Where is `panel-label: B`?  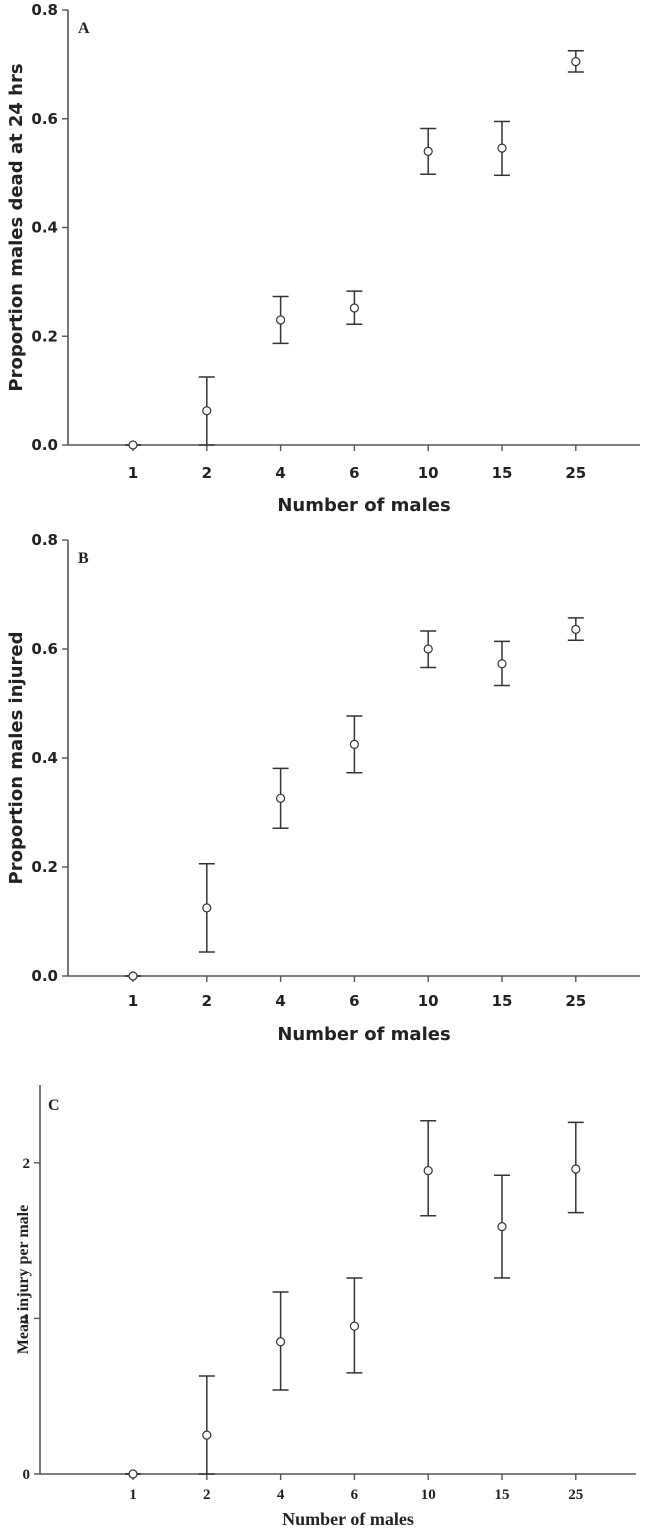 panel-label: B is located at coordinates (83, 558).